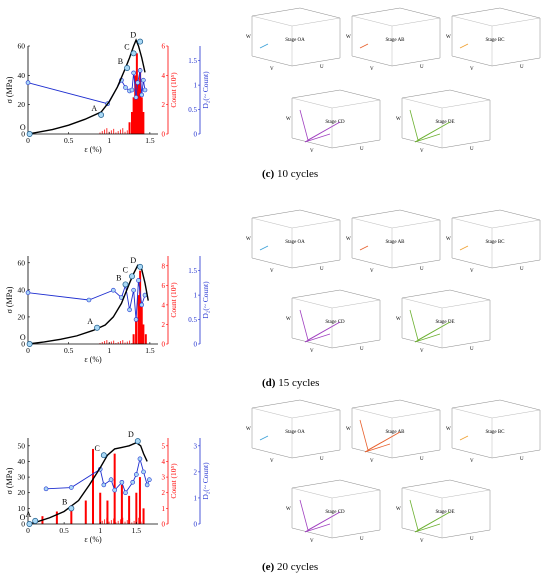 The width and height of the screenshot is (550, 579). I want to click on stage-point-label: A, so click(90, 321).